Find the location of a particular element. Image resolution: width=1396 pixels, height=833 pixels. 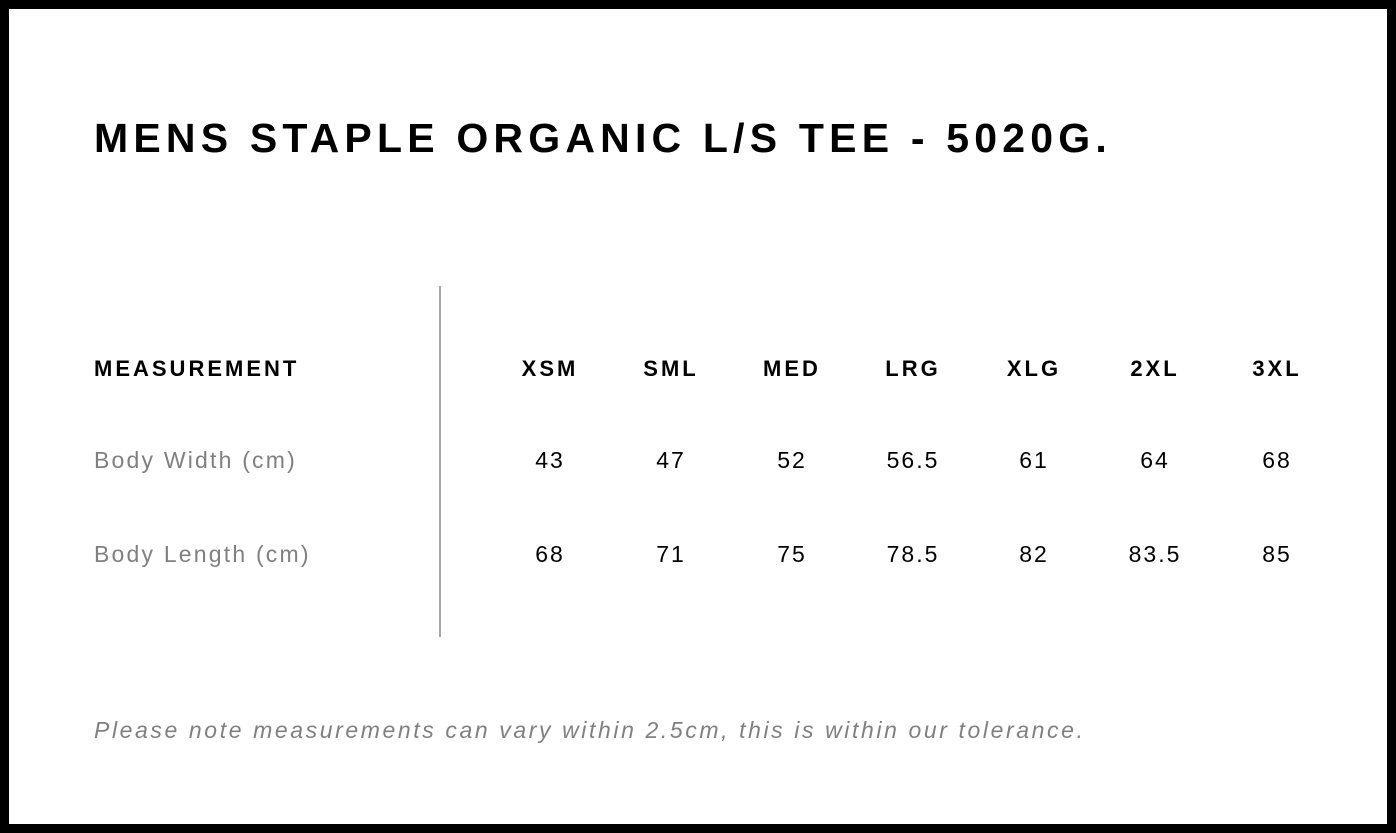

column-divider is located at coordinates (440, 461).